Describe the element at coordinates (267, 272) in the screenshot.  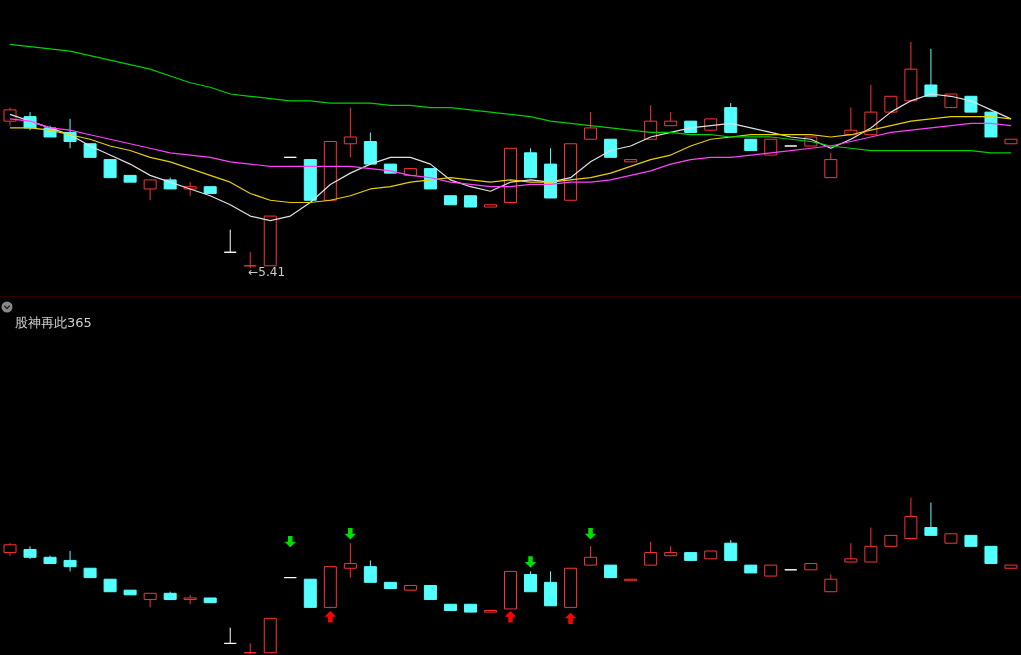
I see `annotation: ←5.41` at that location.